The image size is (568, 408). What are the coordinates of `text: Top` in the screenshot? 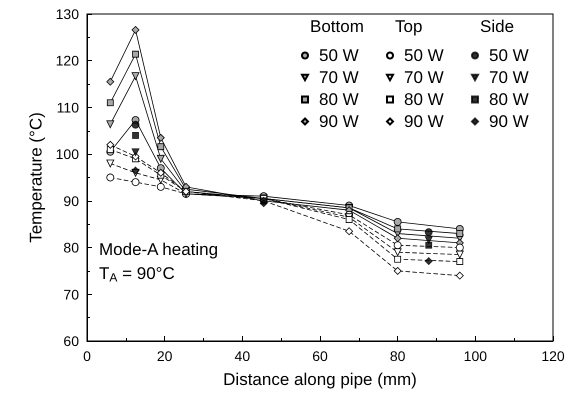 It's located at (408, 26).